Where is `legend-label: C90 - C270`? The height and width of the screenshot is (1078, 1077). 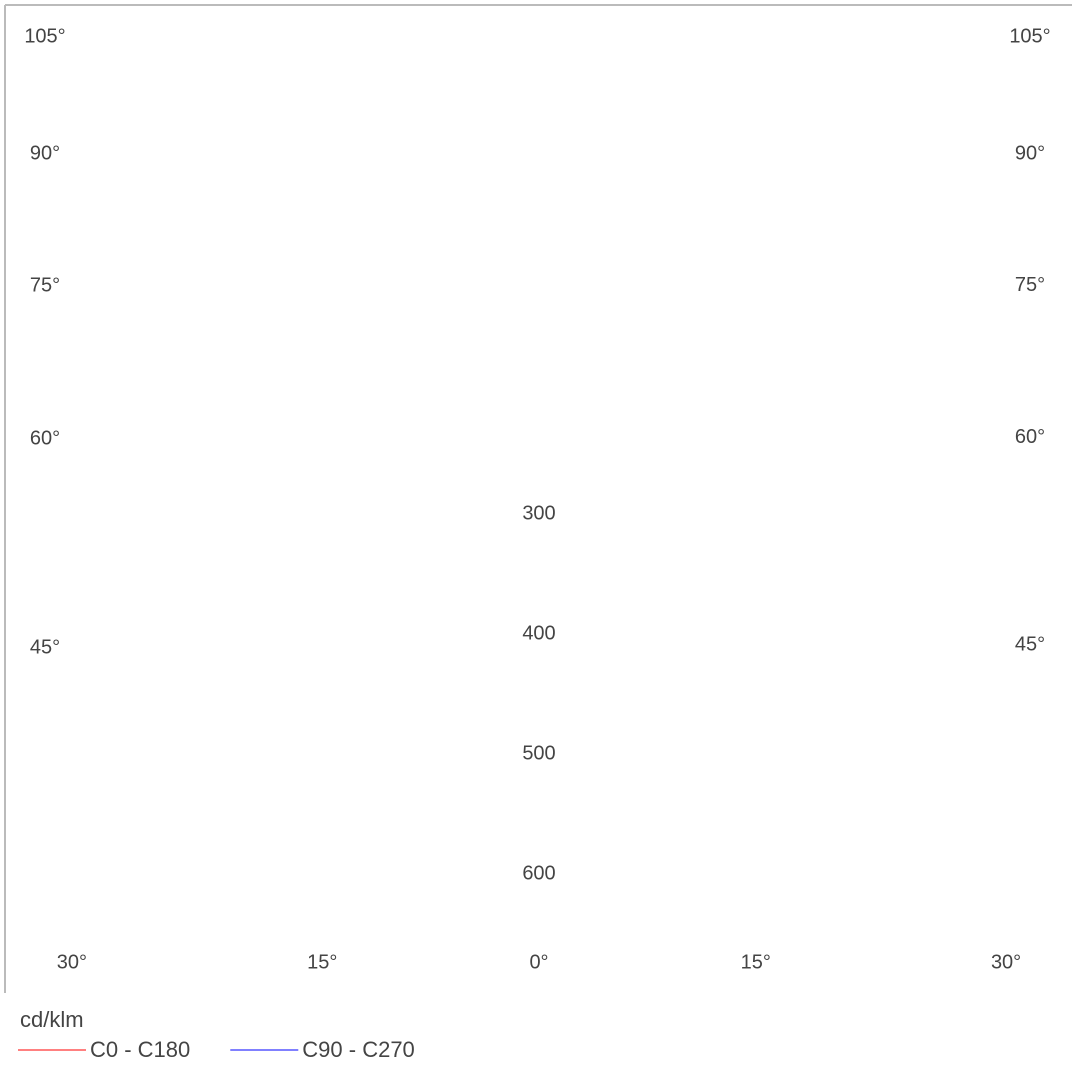
legend-label: C90 - C270 is located at coordinates (358, 1049).